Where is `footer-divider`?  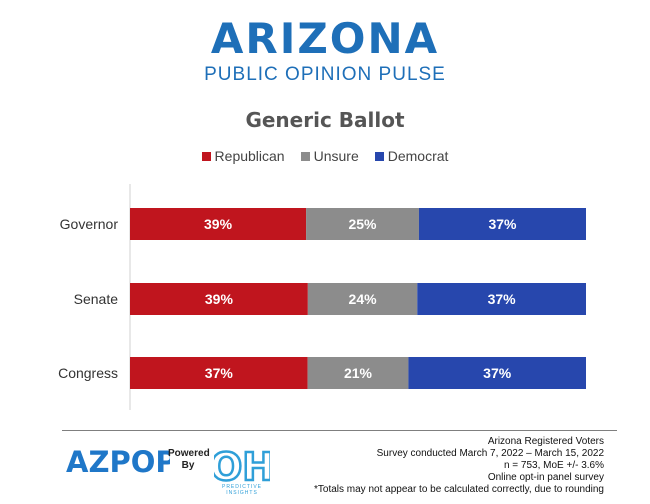 footer-divider is located at coordinates (339, 430).